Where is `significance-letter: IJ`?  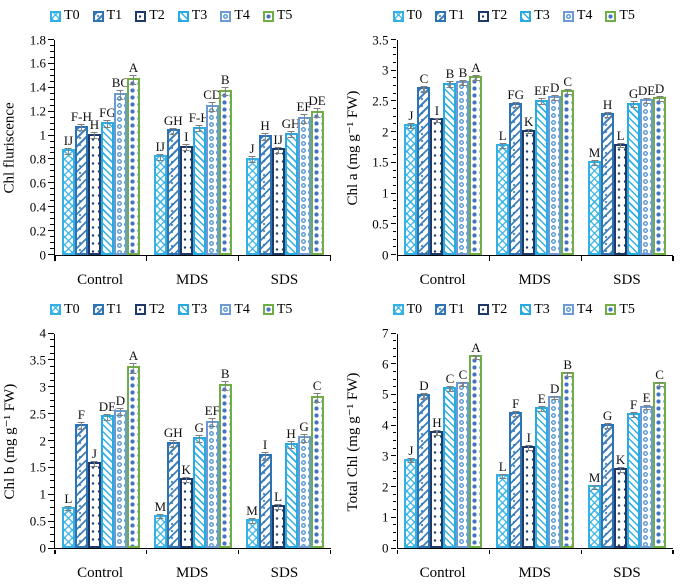 significance-letter: IJ is located at coordinates (68, 140).